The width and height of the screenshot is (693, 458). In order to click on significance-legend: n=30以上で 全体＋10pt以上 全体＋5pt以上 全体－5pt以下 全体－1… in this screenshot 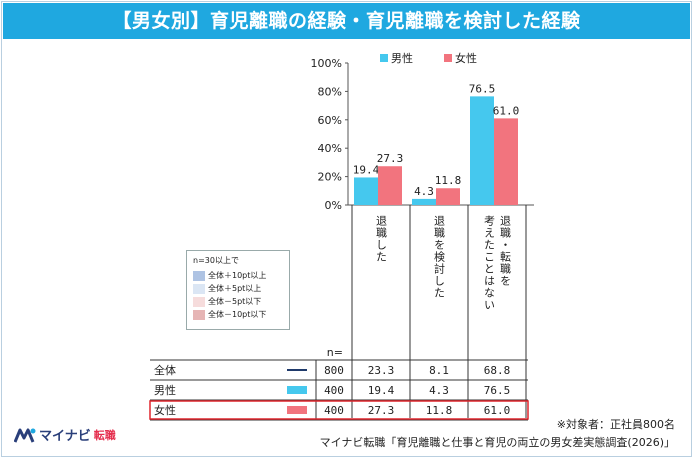, I will do `click(238, 290)`.